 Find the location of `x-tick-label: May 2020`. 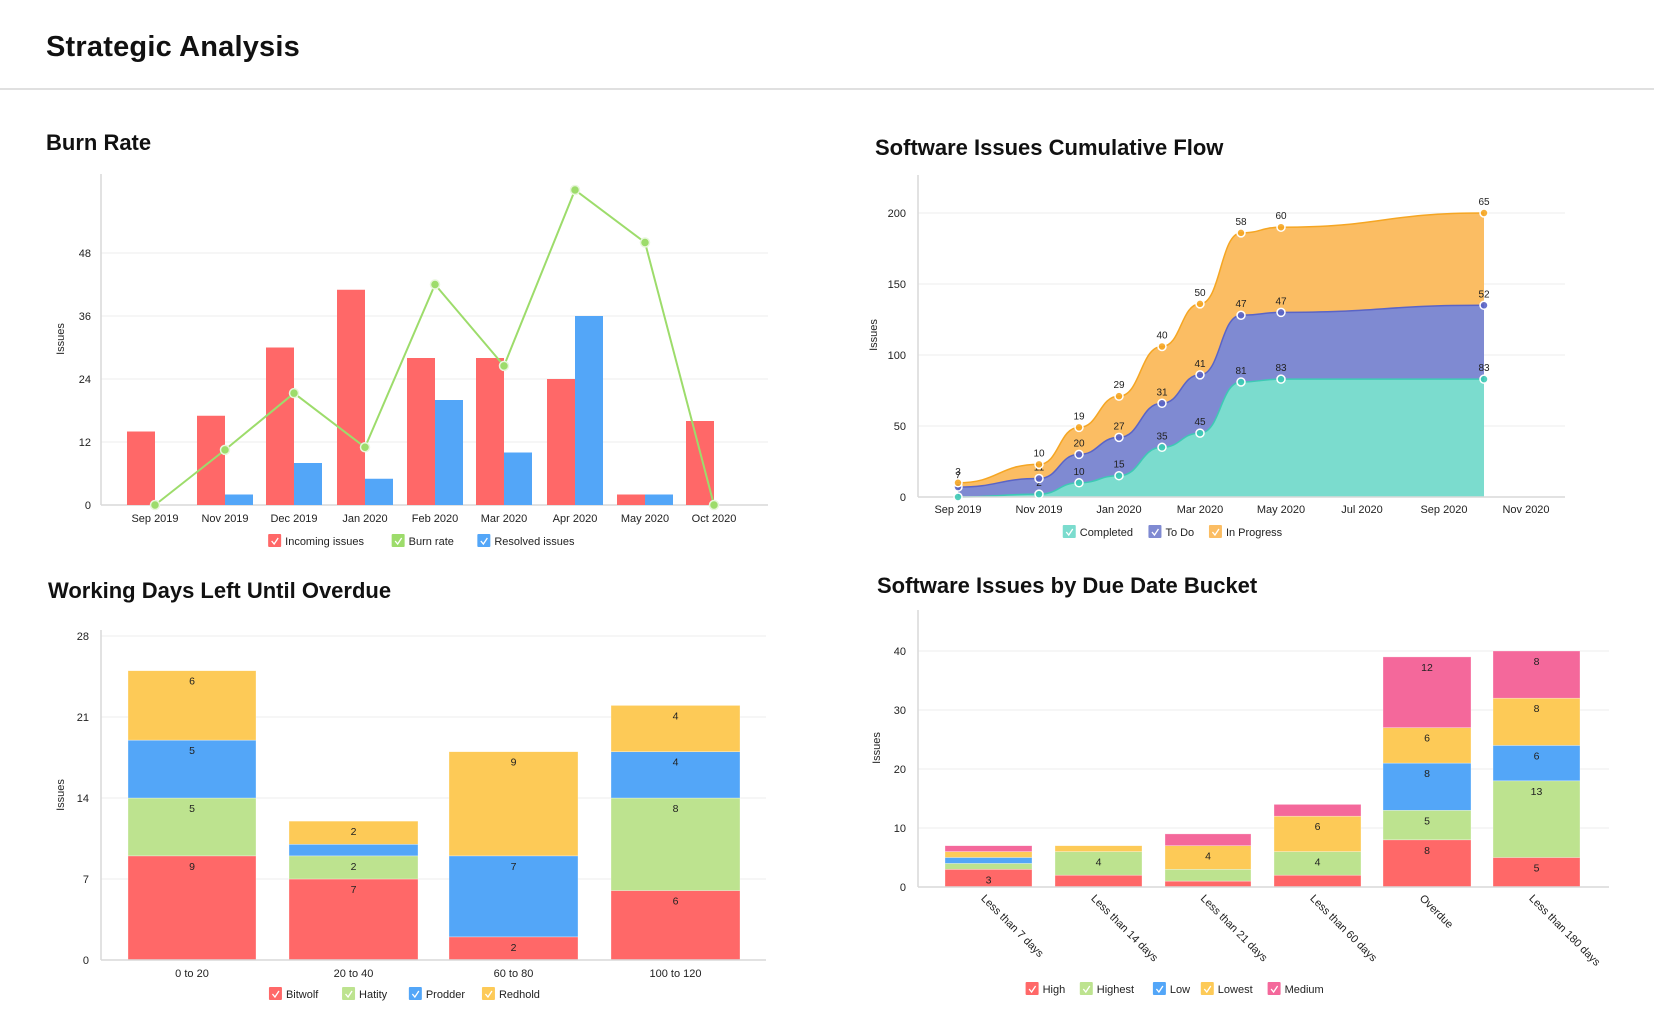

x-tick-label: May 2020 is located at coordinates (1281, 510).